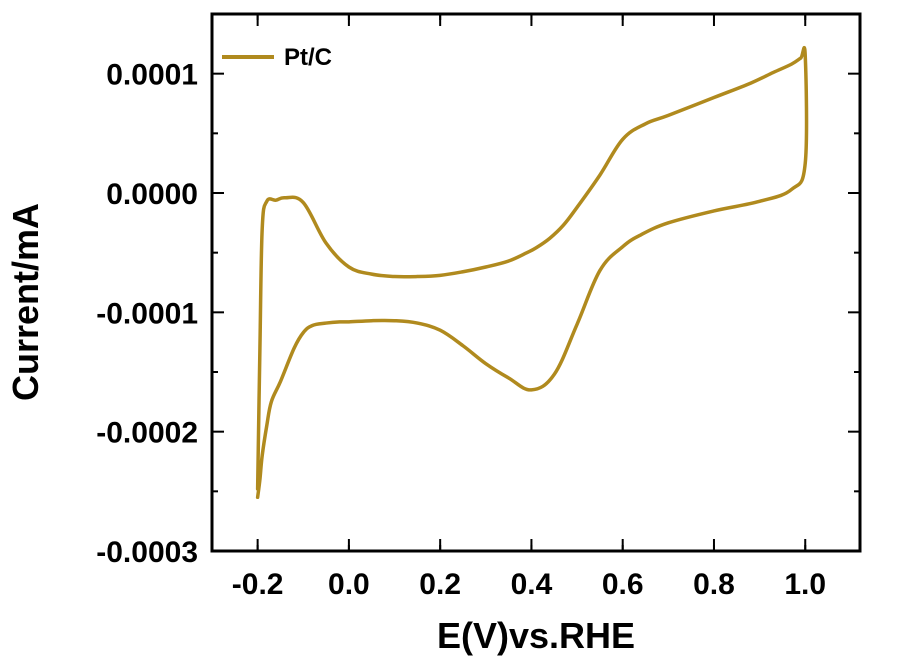 This screenshot has width=900, height=668. What do you see at coordinates (714, 584) in the screenshot?
I see `x-tick-label: 0.8` at bounding box center [714, 584].